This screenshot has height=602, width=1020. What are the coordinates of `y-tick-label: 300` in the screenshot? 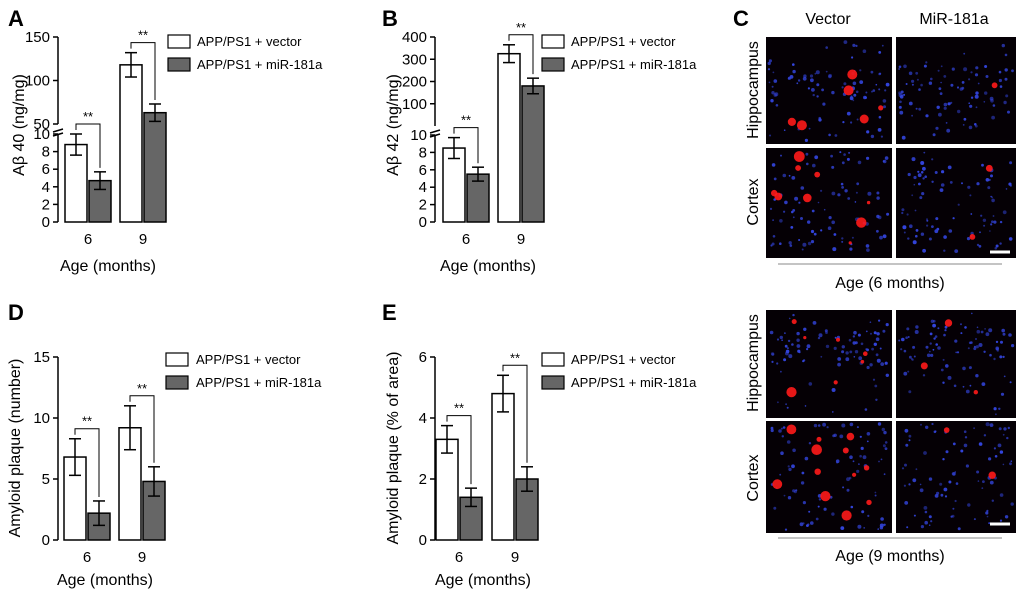 It's located at (414, 59).